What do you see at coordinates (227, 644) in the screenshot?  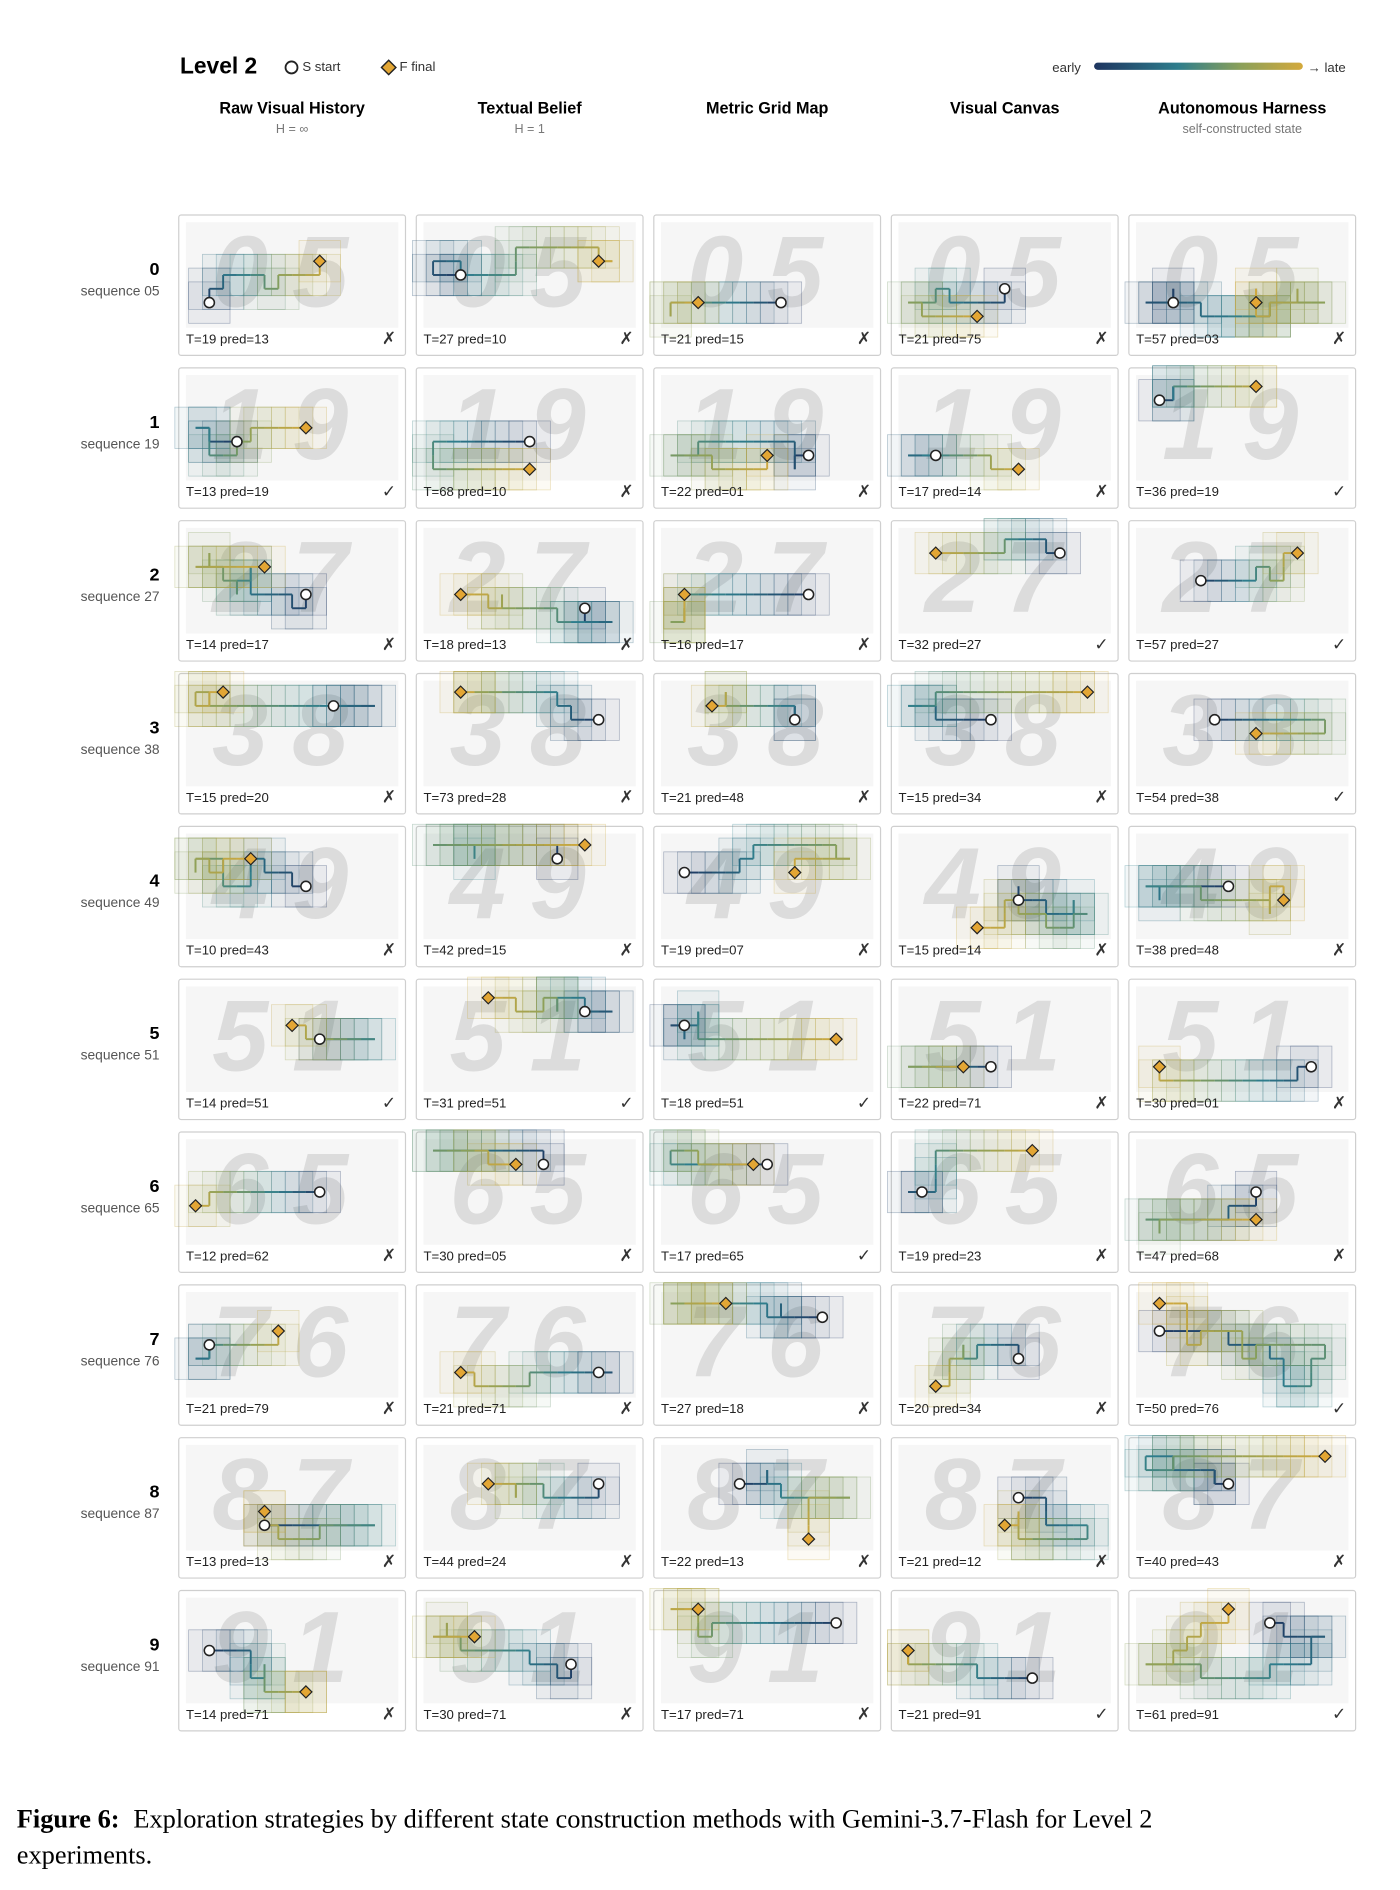 I see `panel-caption: T=14 pred=17` at bounding box center [227, 644].